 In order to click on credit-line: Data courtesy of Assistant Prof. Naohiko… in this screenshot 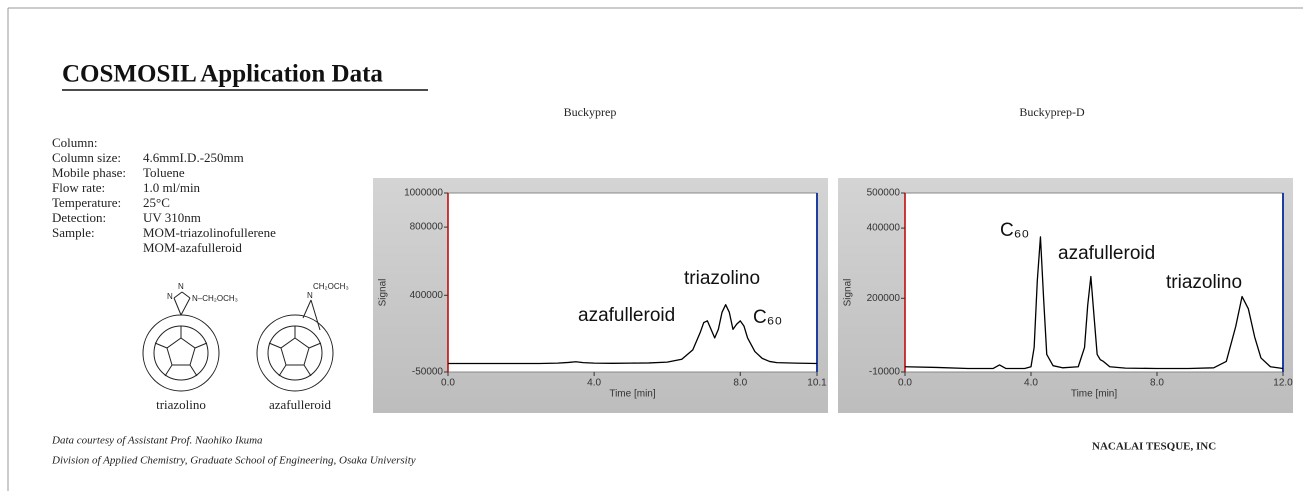, I will do `click(157, 441)`.